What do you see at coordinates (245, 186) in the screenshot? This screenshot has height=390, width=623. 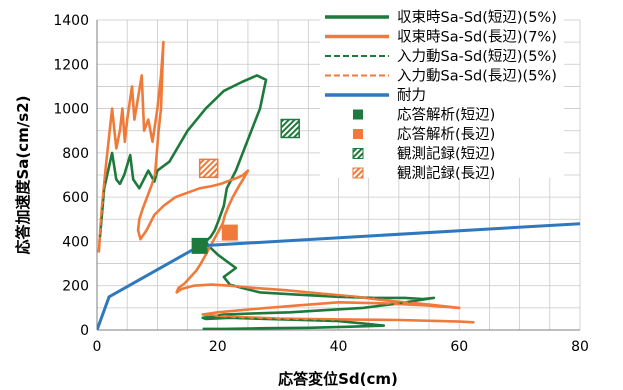 I see `points-group` at bounding box center [245, 186].